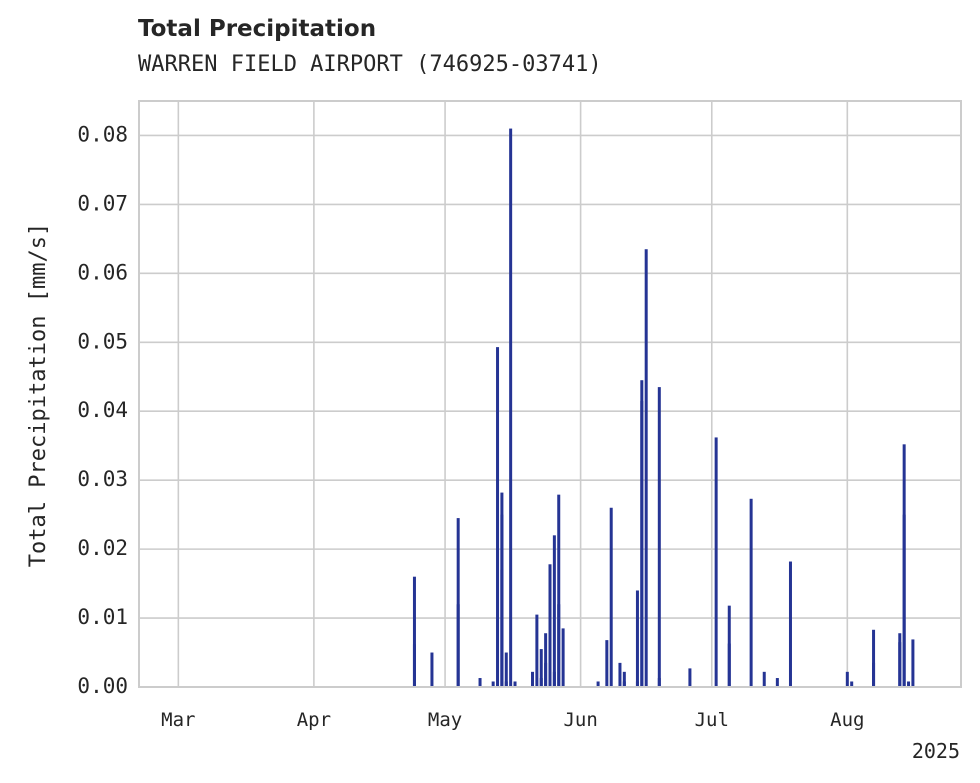 The image size is (980, 783). What do you see at coordinates (314, 720) in the screenshot?
I see `x-tick-label: Apr` at bounding box center [314, 720].